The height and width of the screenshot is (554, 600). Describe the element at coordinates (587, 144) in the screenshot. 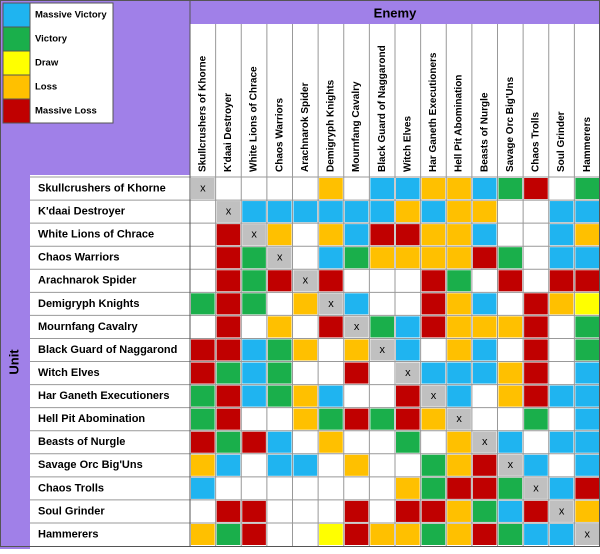

I see `column-label: Hammerers` at that location.